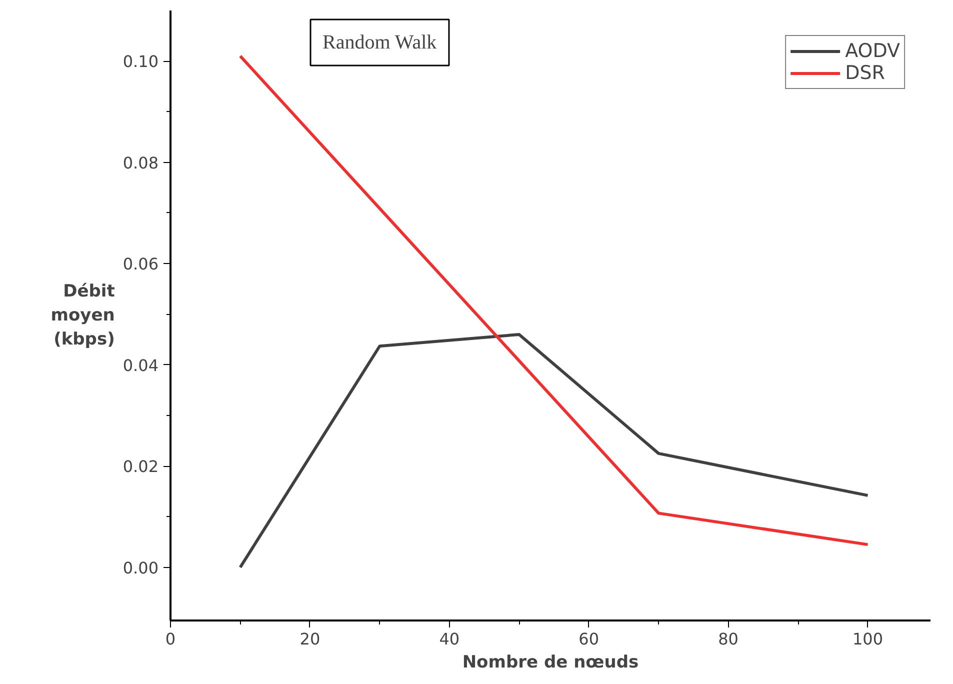  I want to click on legend-label: DSR, so click(865, 73).